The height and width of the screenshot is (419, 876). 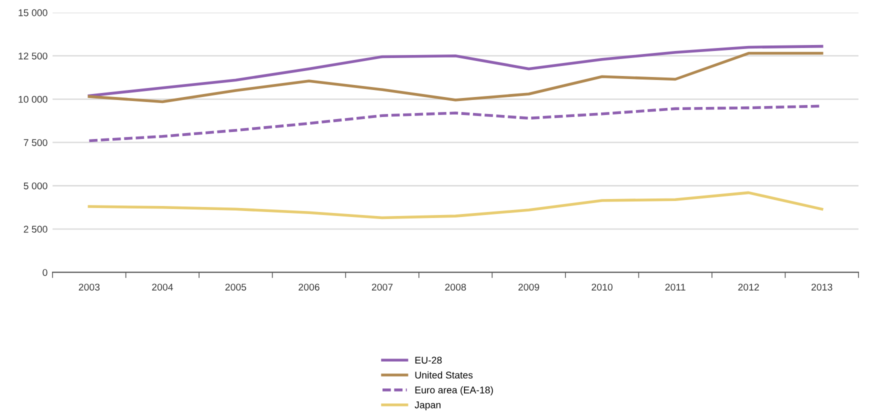 What do you see at coordinates (33, 99) in the screenshot?
I see `y-tick-label: 10 000` at bounding box center [33, 99].